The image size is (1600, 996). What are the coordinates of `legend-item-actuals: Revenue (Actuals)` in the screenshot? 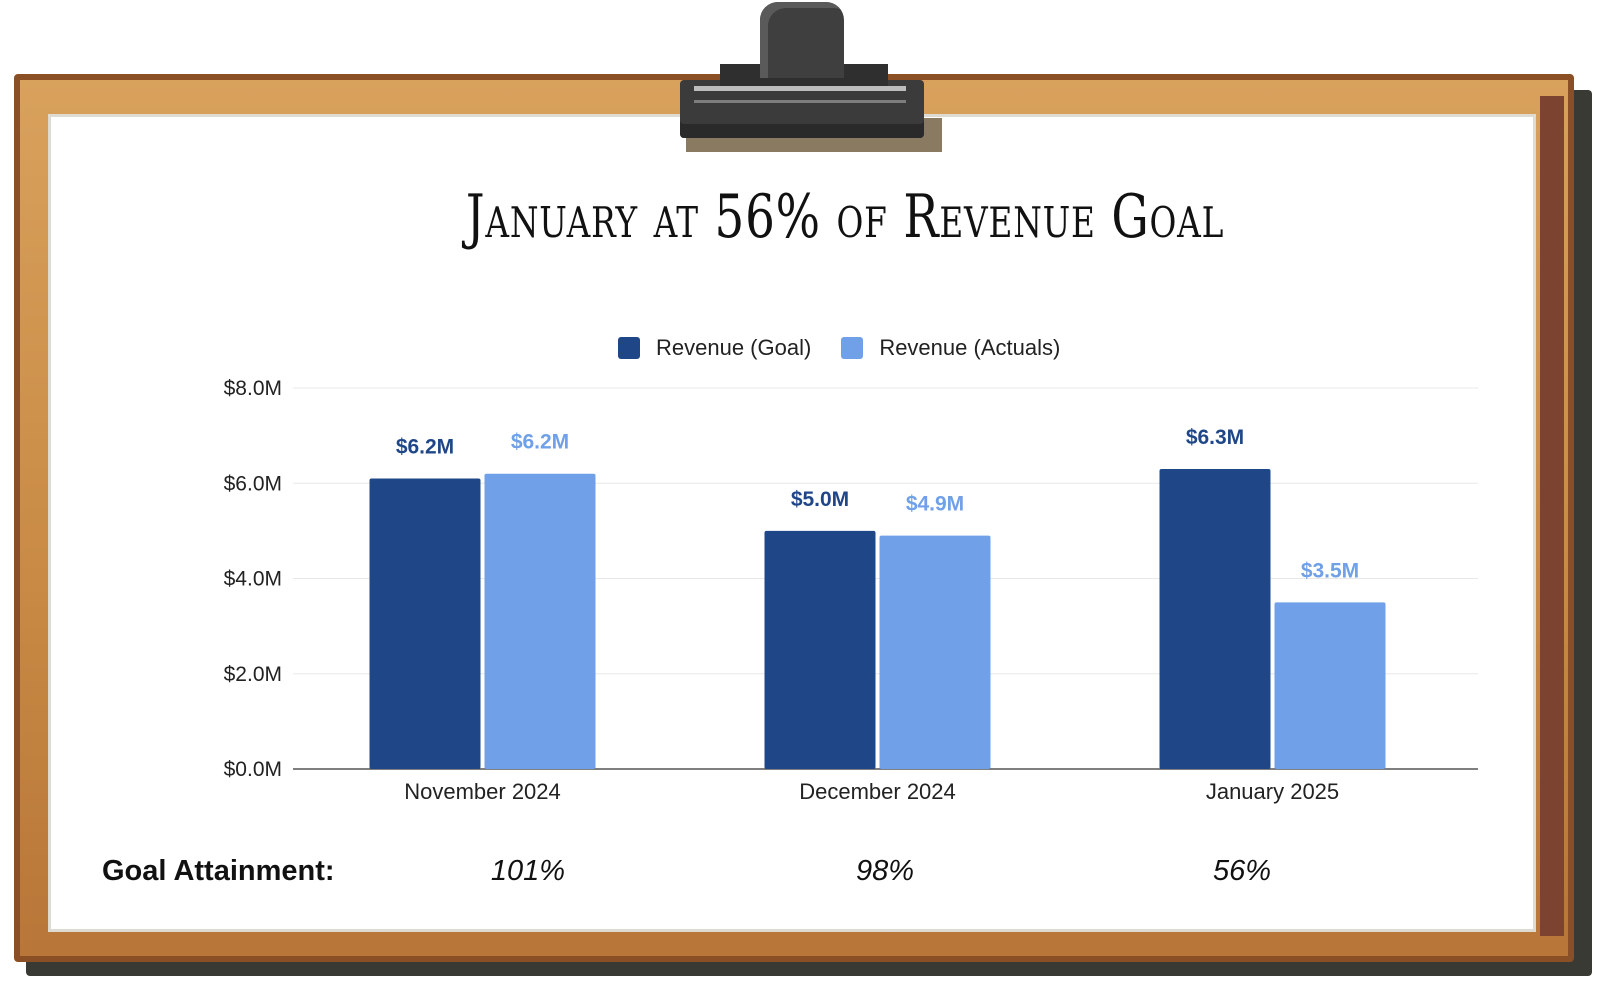 It's located at (950, 348).